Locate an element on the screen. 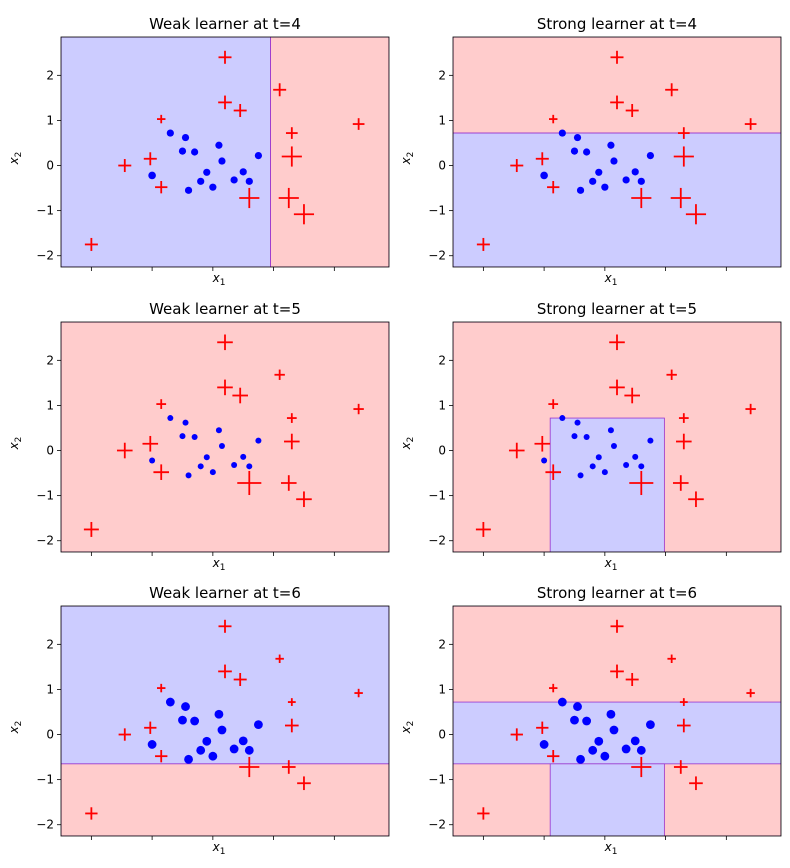 The width and height of the screenshot is (790, 868). decision-region-positive is located at coordinates (225, 437).